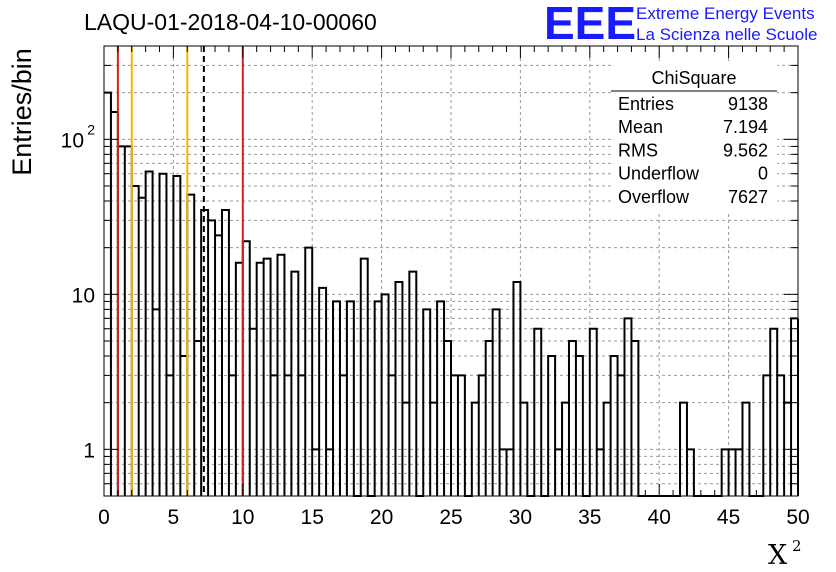 The image size is (836, 572). I want to click on y-axis-label: Entries/bin, so click(22, 112).